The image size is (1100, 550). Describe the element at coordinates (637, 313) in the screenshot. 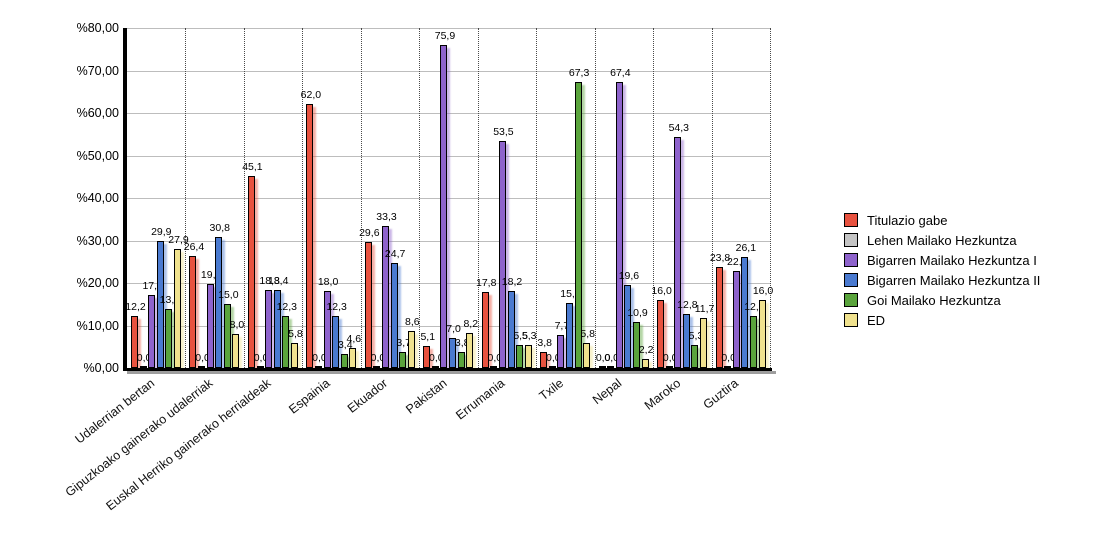

I see `bar-value-label: 10,9` at that location.